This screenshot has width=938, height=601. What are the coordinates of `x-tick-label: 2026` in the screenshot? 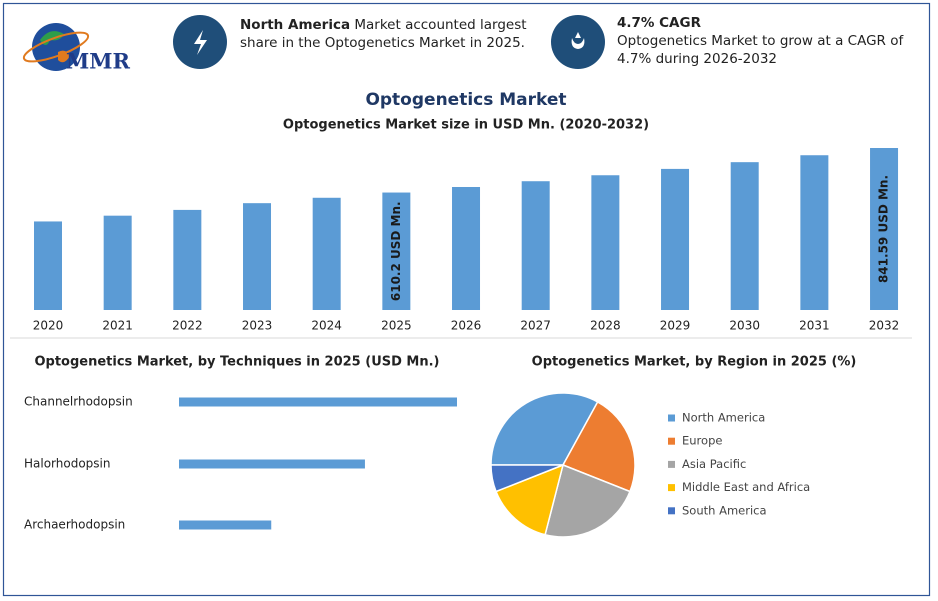 It's located at (466, 326).